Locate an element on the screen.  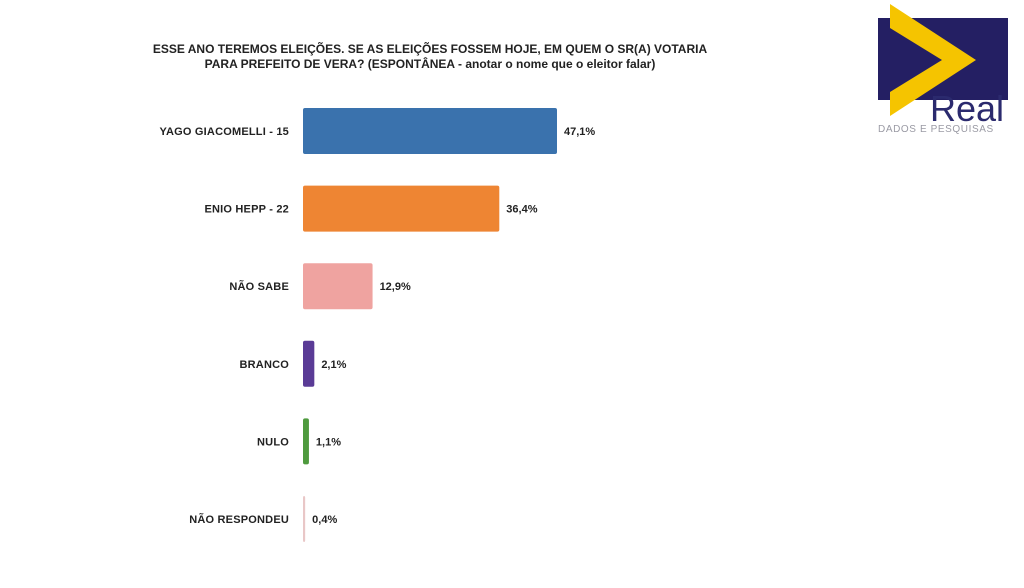
category-label-4: NULO is located at coordinates (273, 442).